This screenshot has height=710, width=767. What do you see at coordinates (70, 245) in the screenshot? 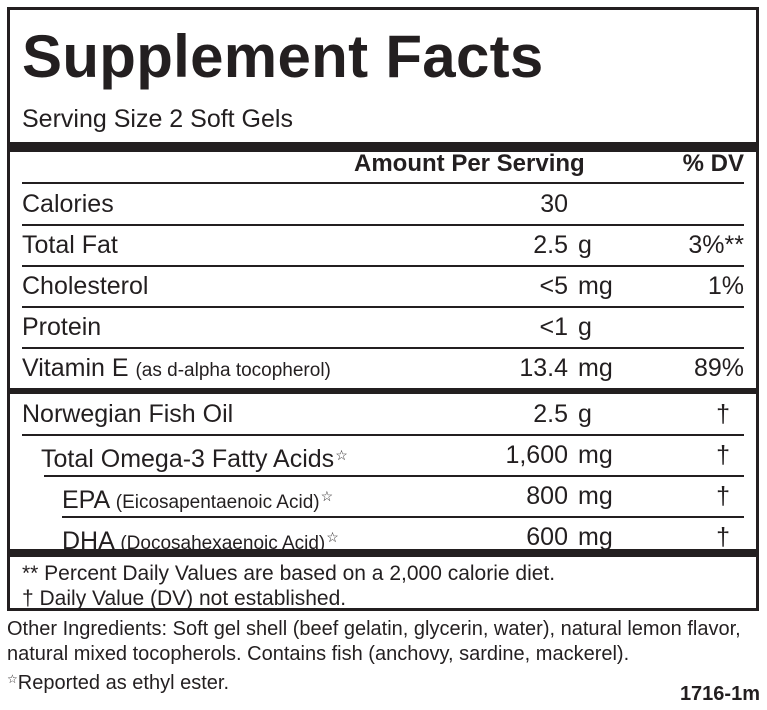
I see `nutrient-name: Total Fat` at bounding box center [70, 245].